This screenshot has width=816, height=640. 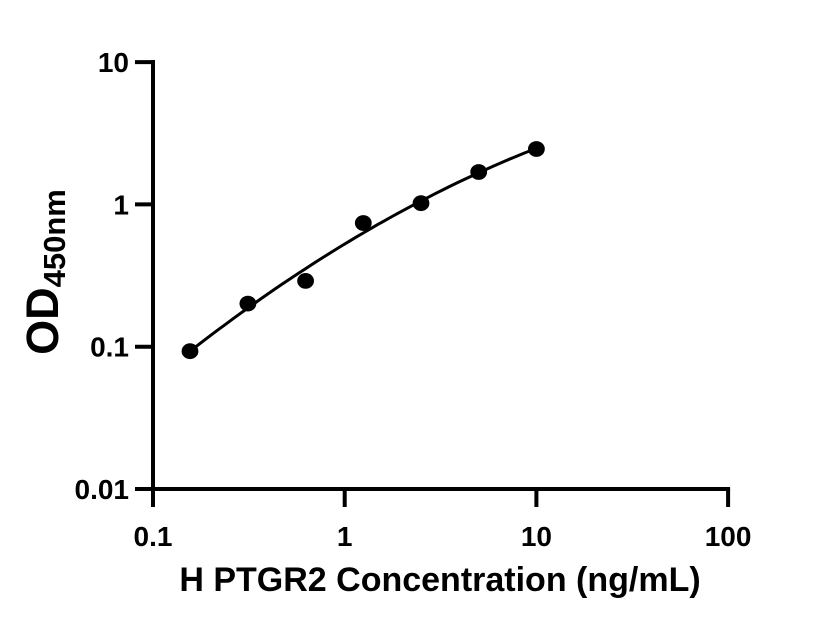 I want to click on x-axis-title: H PTGR2 Concentration (ng/mL), so click(x=440, y=580).